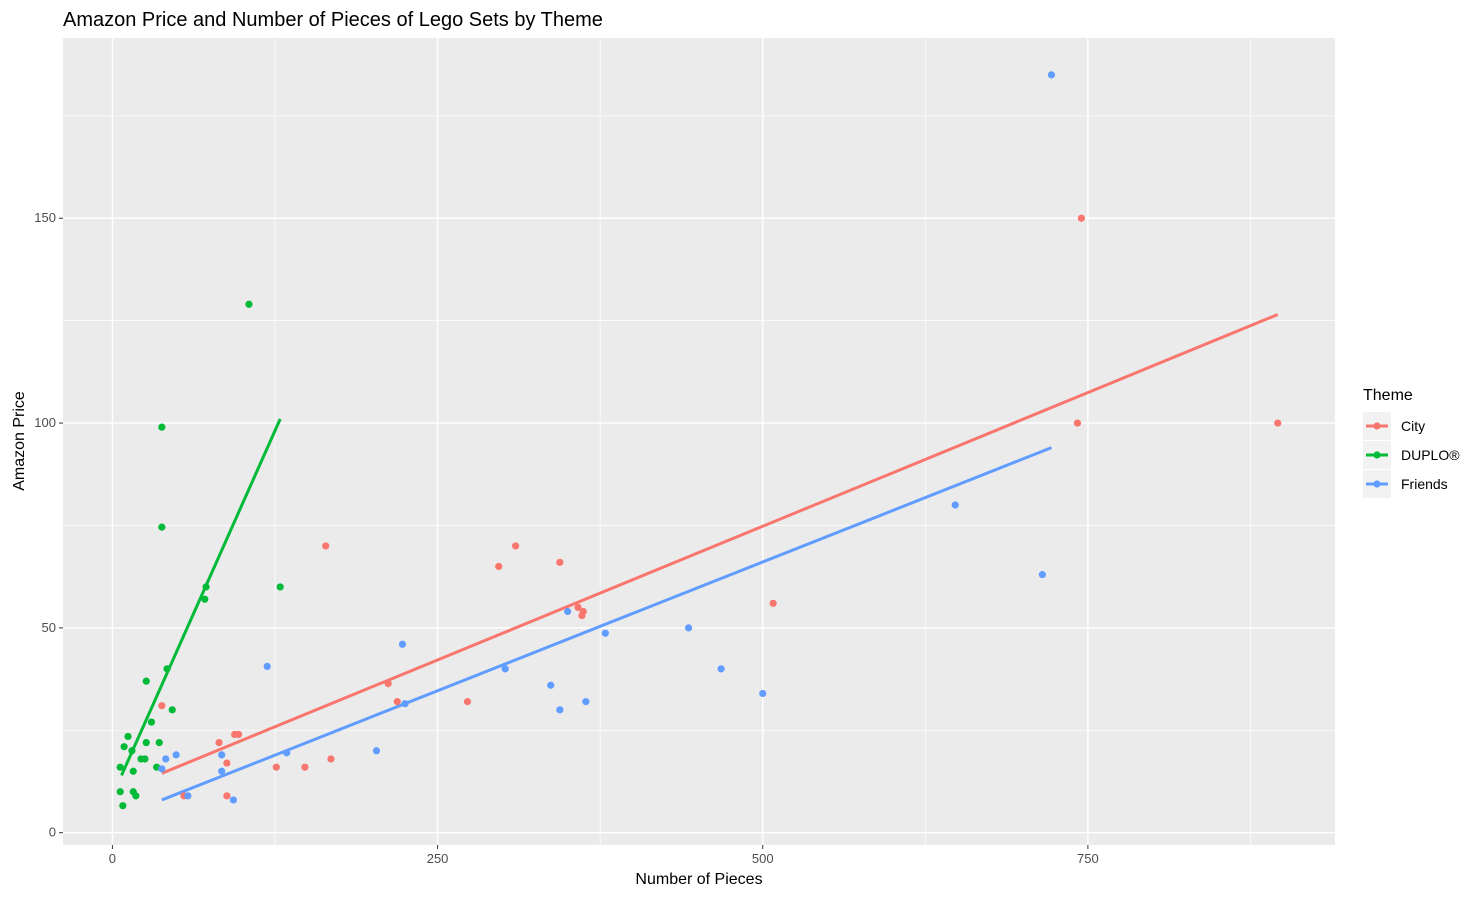 This screenshot has height=897, width=1482. Describe the element at coordinates (45, 217) in the screenshot. I see `y-tick-label: 150` at that location.